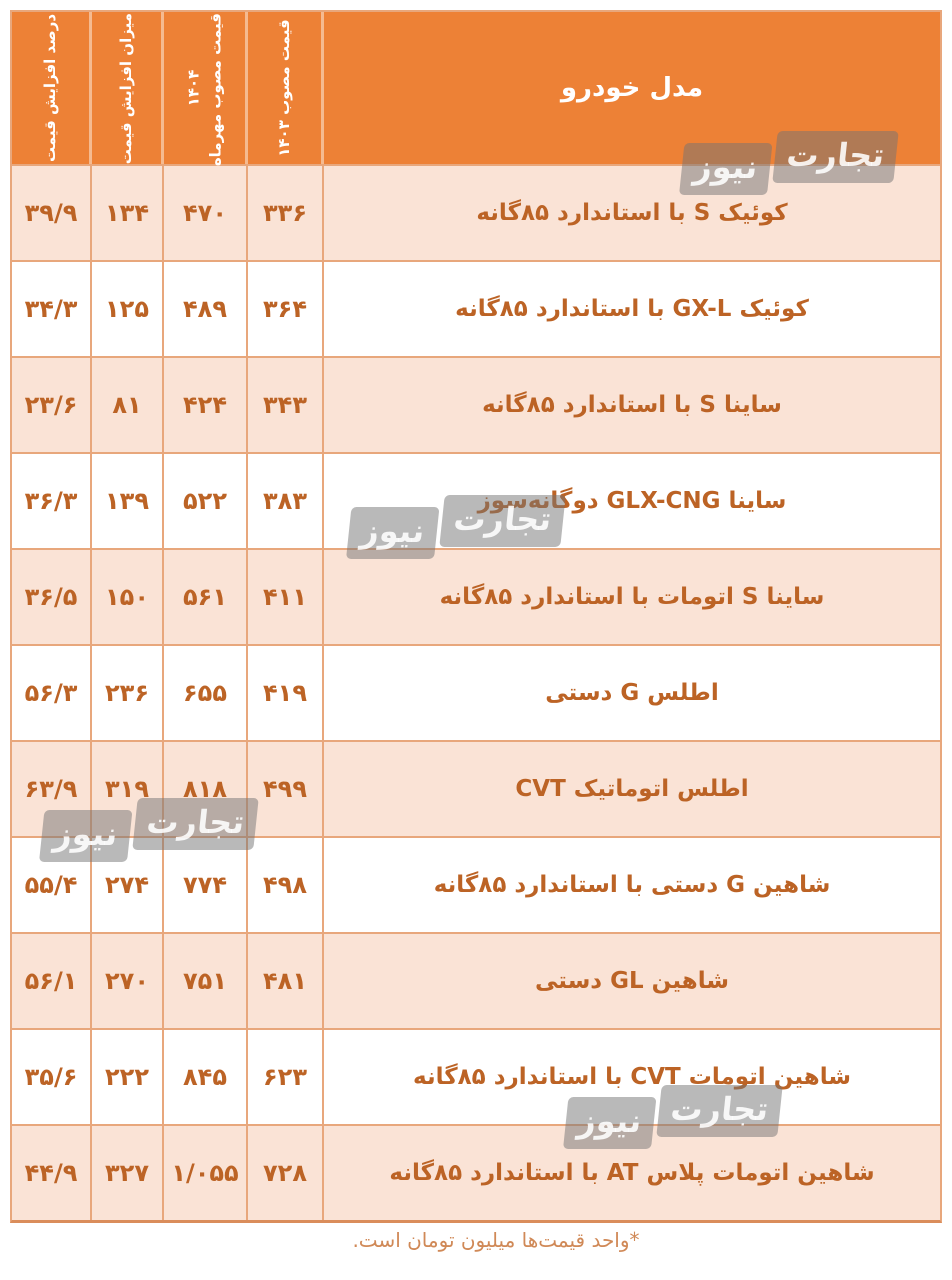 The width and height of the screenshot is (952, 1280). I want to click on cell-percent: ۶۳/۹, so click(52, 789).